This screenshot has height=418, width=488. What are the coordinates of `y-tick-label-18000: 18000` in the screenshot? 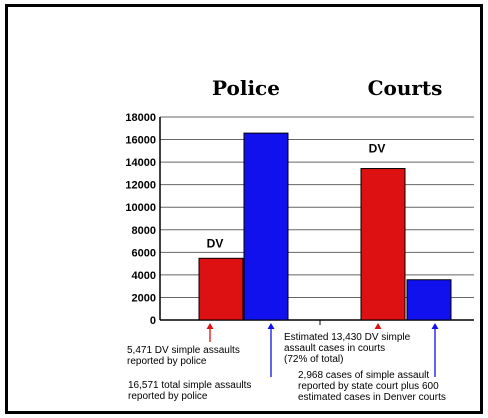 It's located at (140, 118).